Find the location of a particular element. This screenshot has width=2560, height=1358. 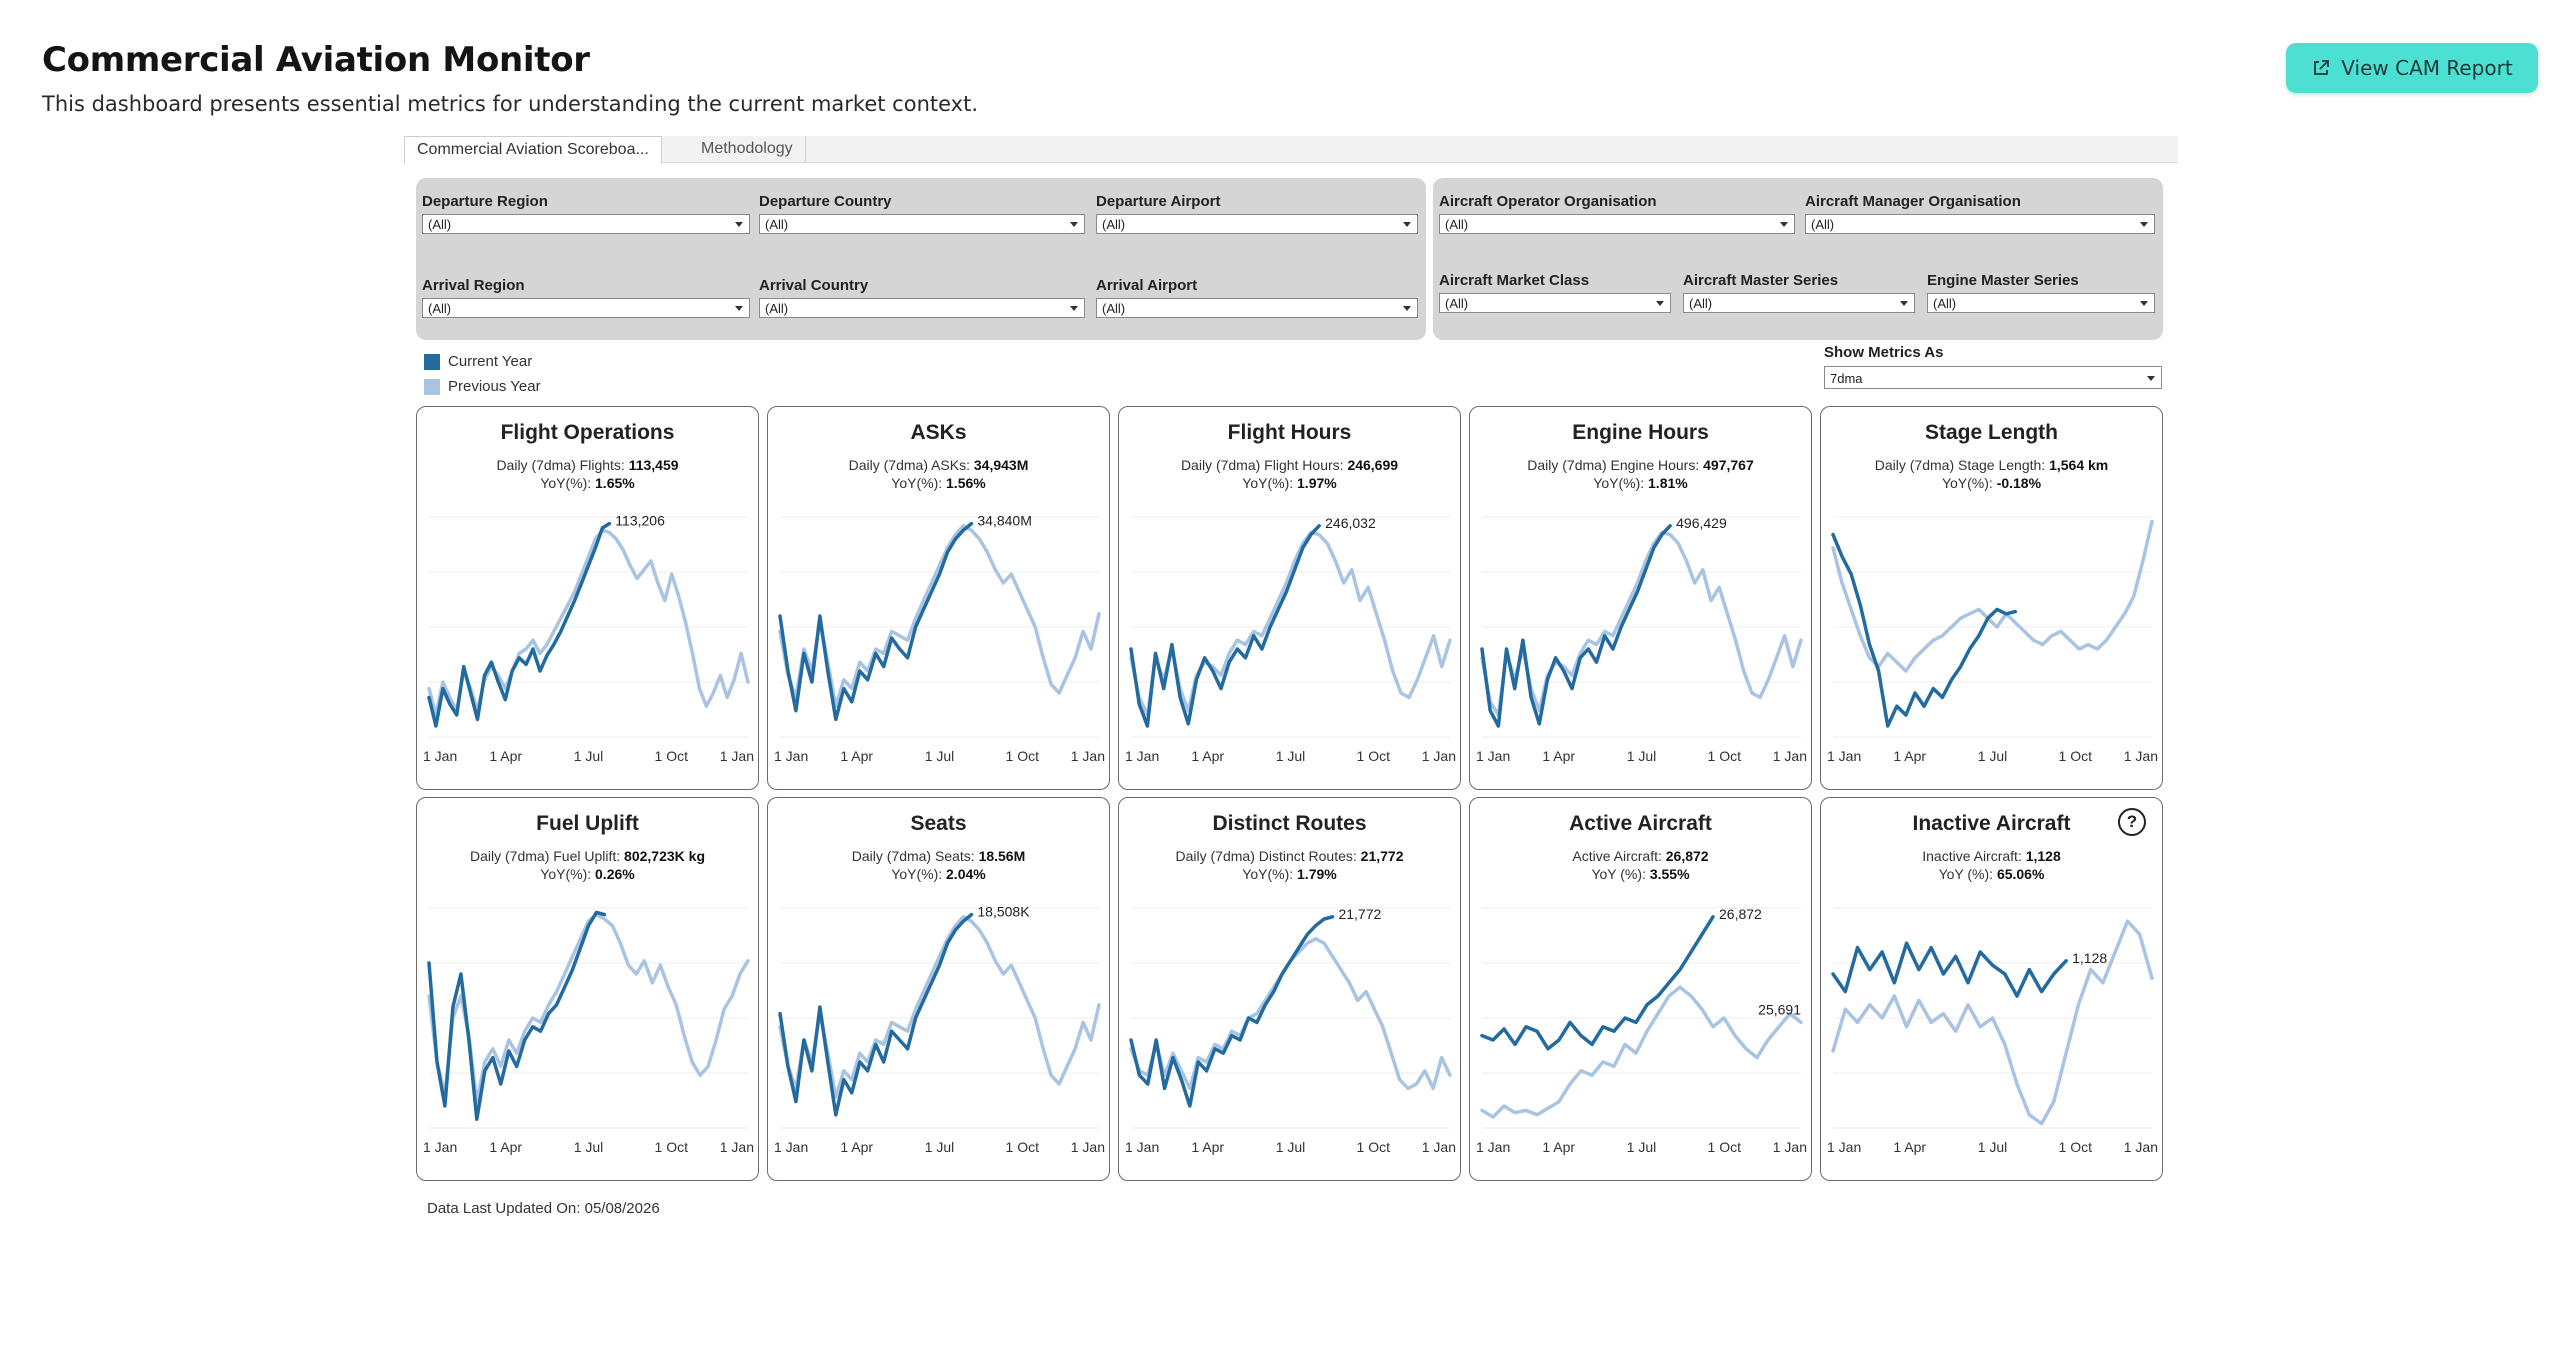

master-series-select: (All) is located at coordinates (1799, 303).